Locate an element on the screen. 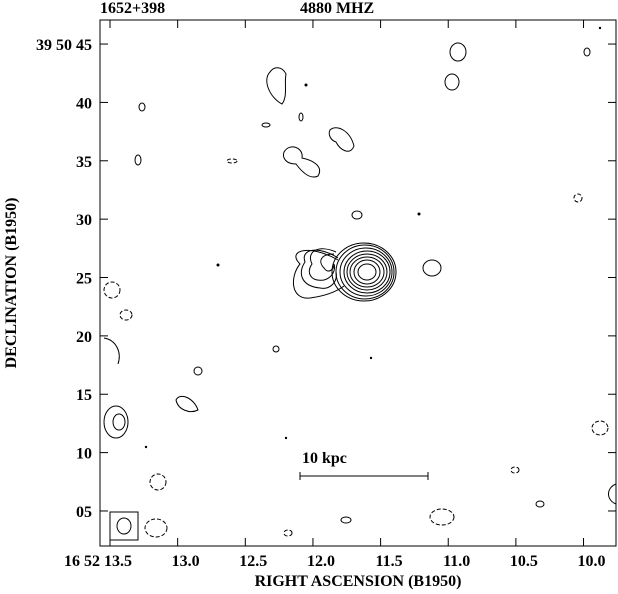 This screenshot has width=618, height=594. beam-box is located at coordinates (124, 526).